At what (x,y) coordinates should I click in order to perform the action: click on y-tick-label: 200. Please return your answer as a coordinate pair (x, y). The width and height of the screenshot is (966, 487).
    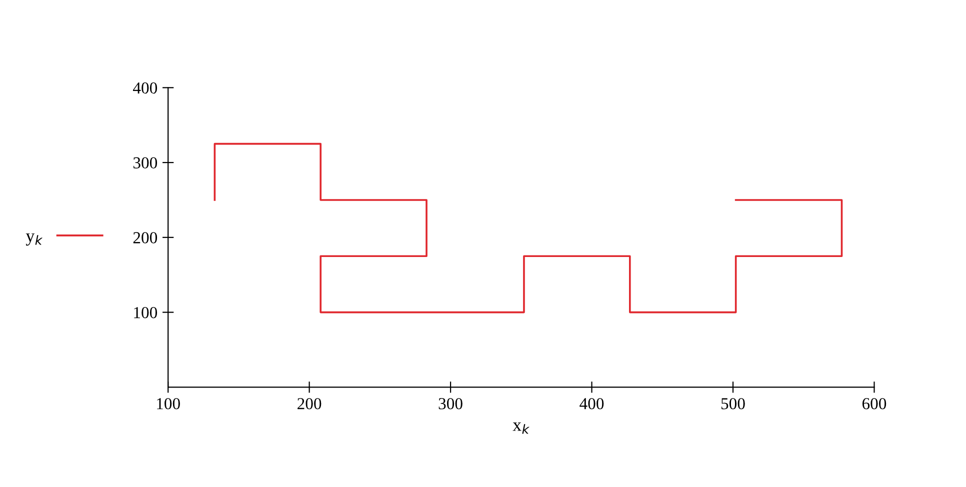
    Looking at the image, I should click on (145, 238).